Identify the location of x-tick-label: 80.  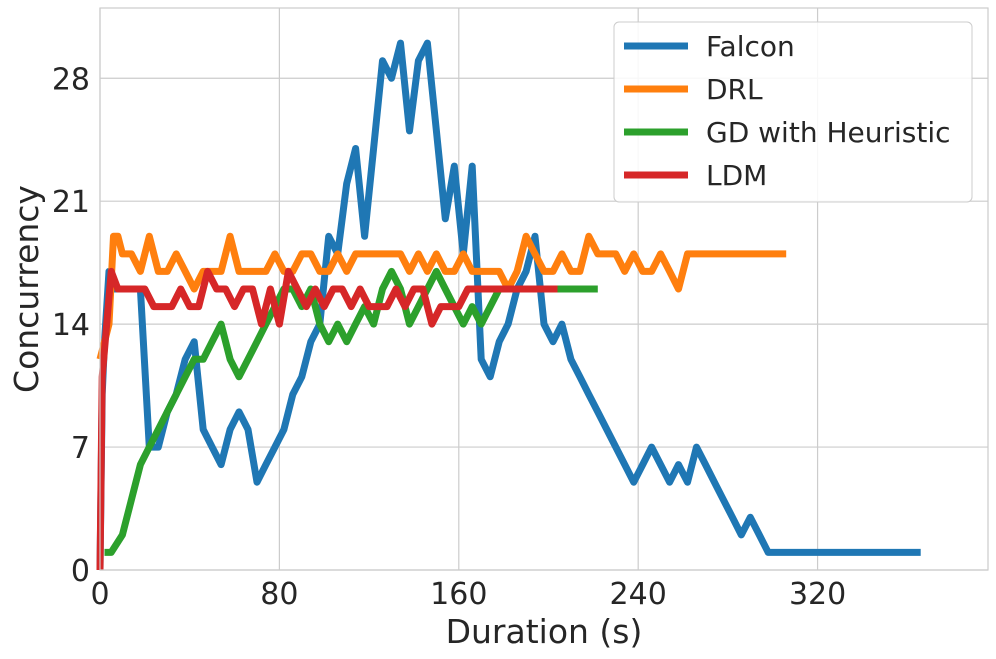
(279, 594).